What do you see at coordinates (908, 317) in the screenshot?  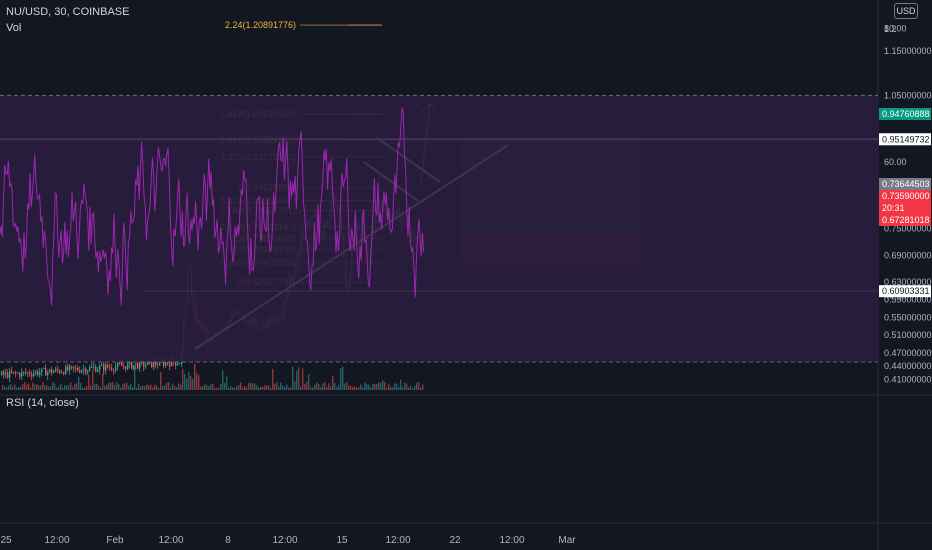 I see `price-axis-tick: 0.55000000` at bounding box center [908, 317].